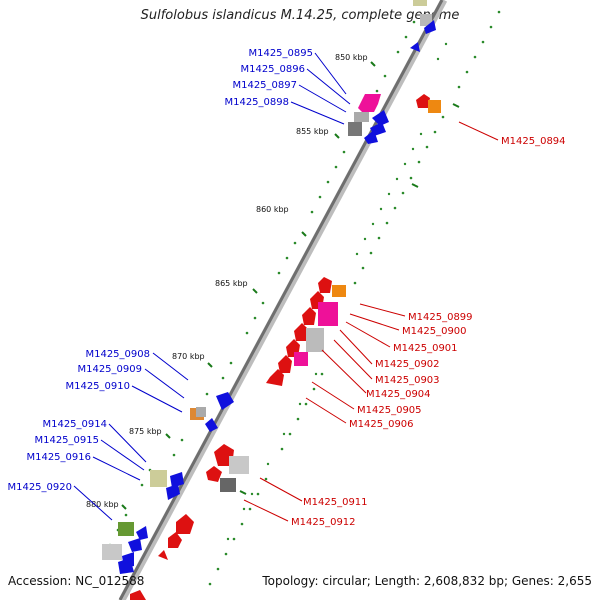  What do you see at coordinates (66, 440) in the screenshot?
I see `gene-label: M1425_0915` at bounding box center [66, 440].